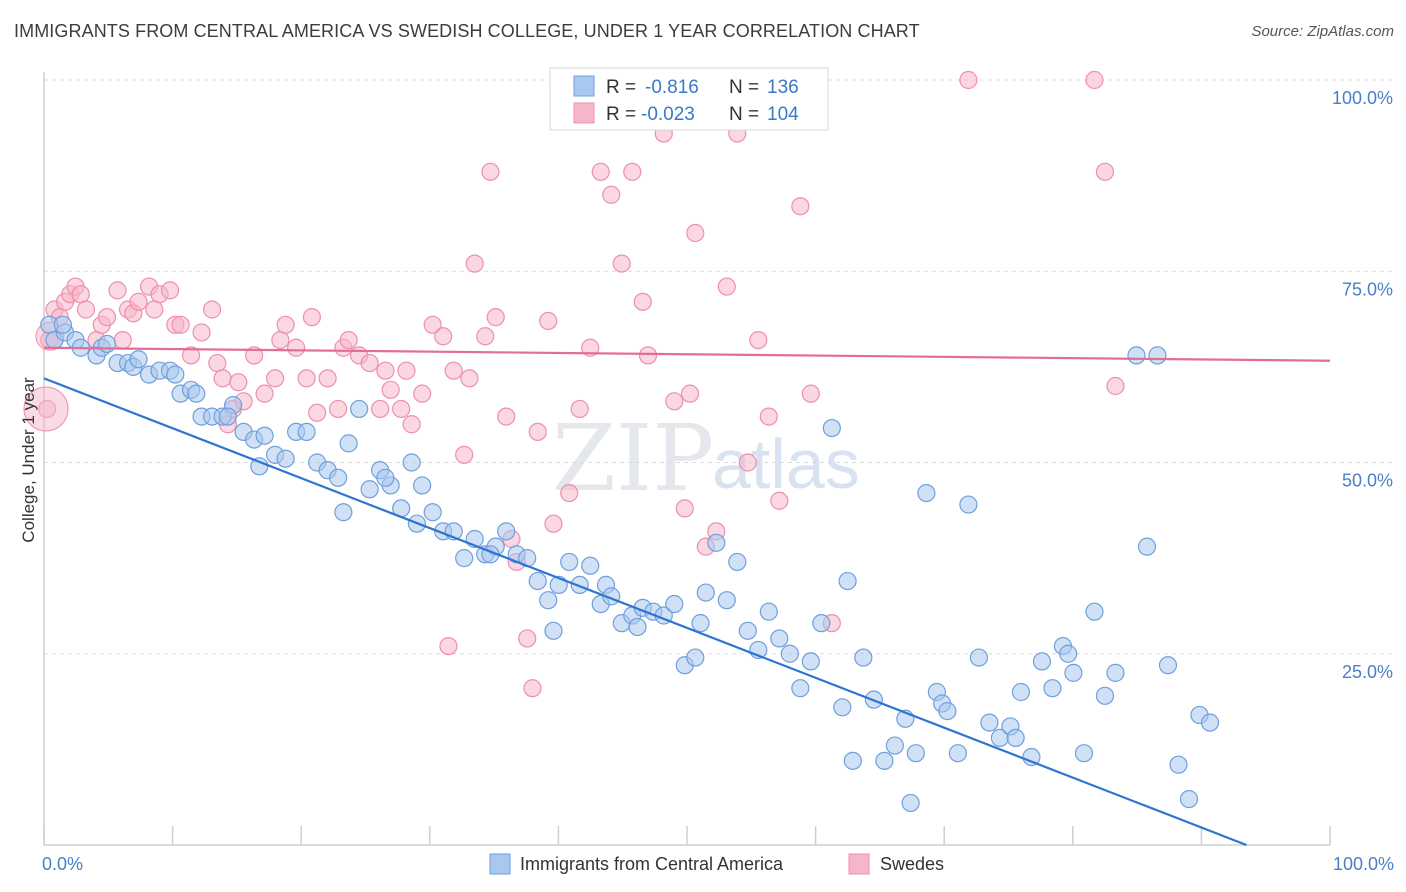  I want to click on series-legend-swatch-pink, so click(859, 864).